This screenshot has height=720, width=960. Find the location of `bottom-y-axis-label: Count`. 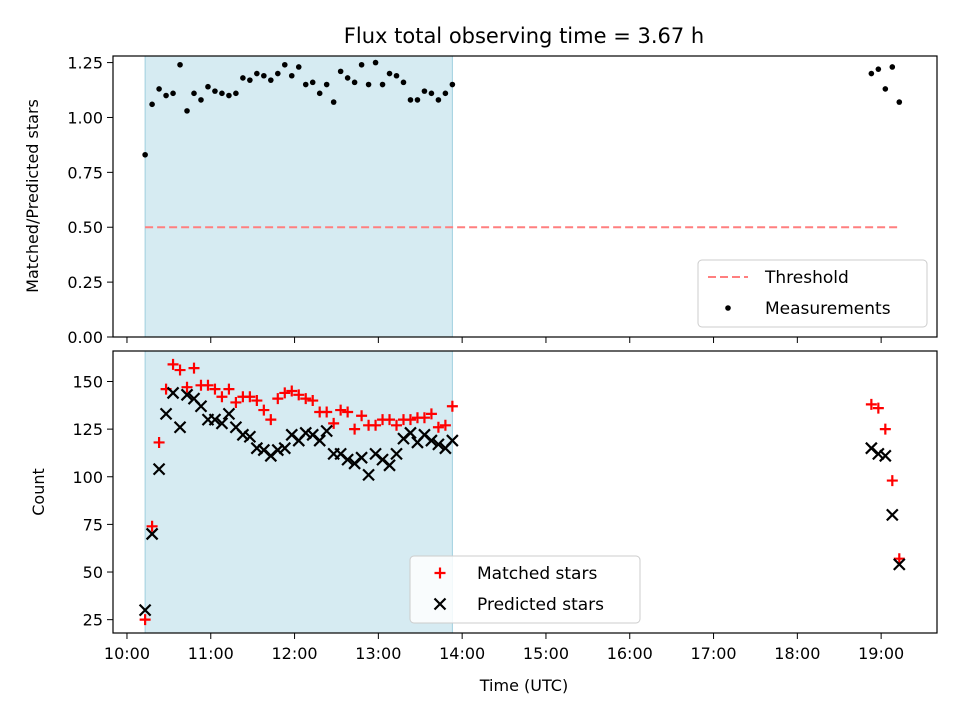

bottom-y-axis-label: Count is located at coordinates (38, 492).